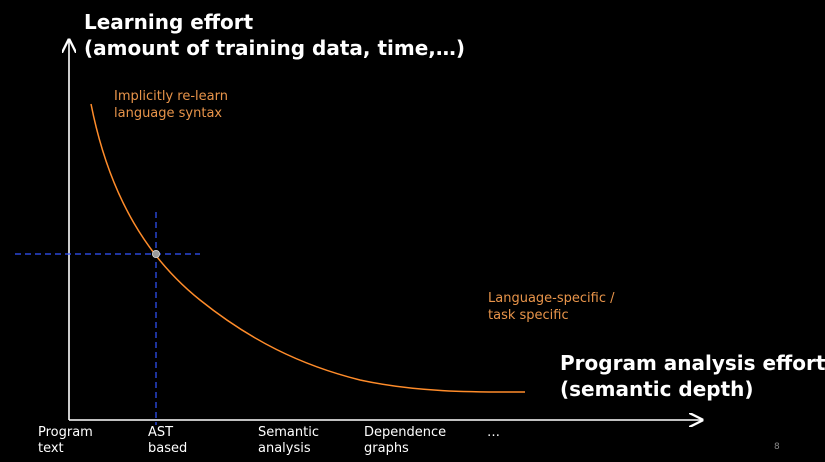  I want to click on x-tick-label-line-1: Semantic, so click(288, 432).